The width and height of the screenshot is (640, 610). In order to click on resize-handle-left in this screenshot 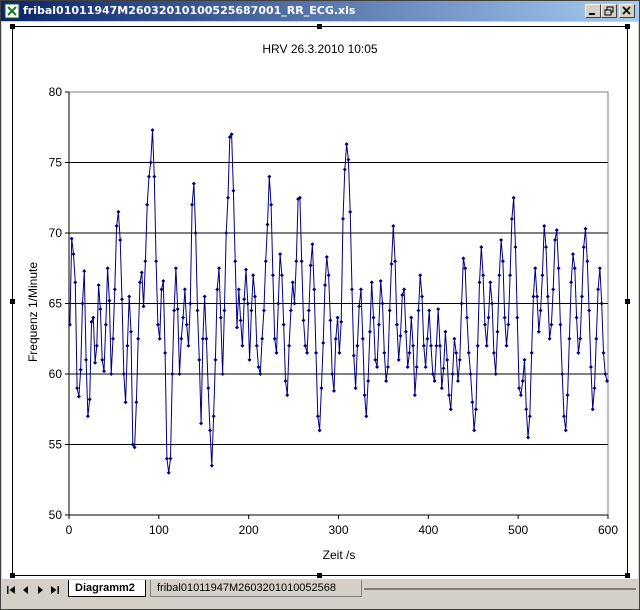, I will do `click(12, 301)`.